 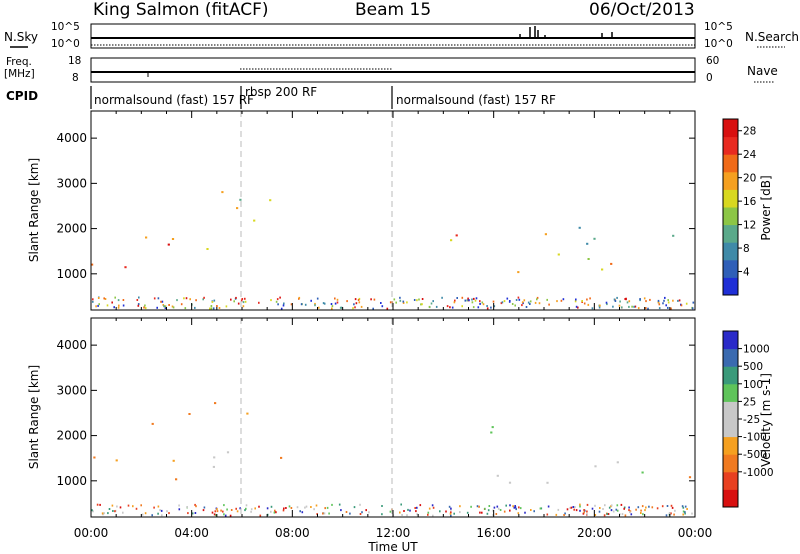 What do you see at coordinates (176, 479) in the screenshot?
I see `velocity-echo-cell` at bounding box center [176, 479].